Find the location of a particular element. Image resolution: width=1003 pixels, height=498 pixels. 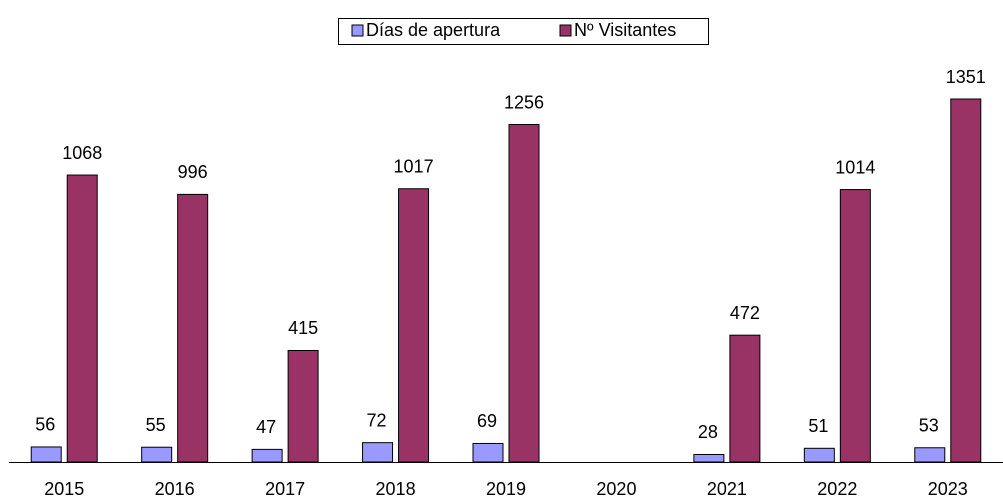

x-tick-label: 2019 is located at coordinates (506, 488).